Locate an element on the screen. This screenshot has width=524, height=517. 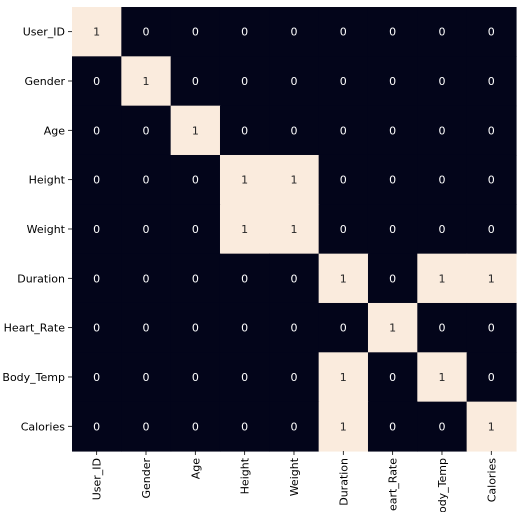
y-tick-label: Gender is located at coordinates (44, 81).